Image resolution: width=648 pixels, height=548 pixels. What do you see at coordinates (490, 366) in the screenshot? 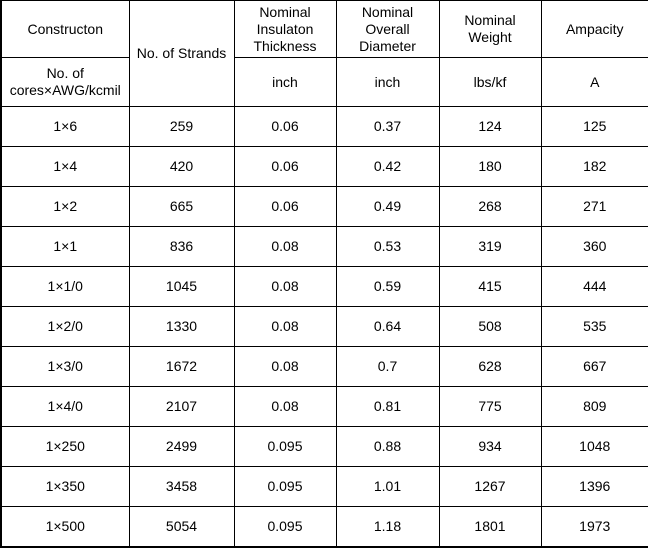
I see `table-cell: 628` at bounding box center [490, 366].